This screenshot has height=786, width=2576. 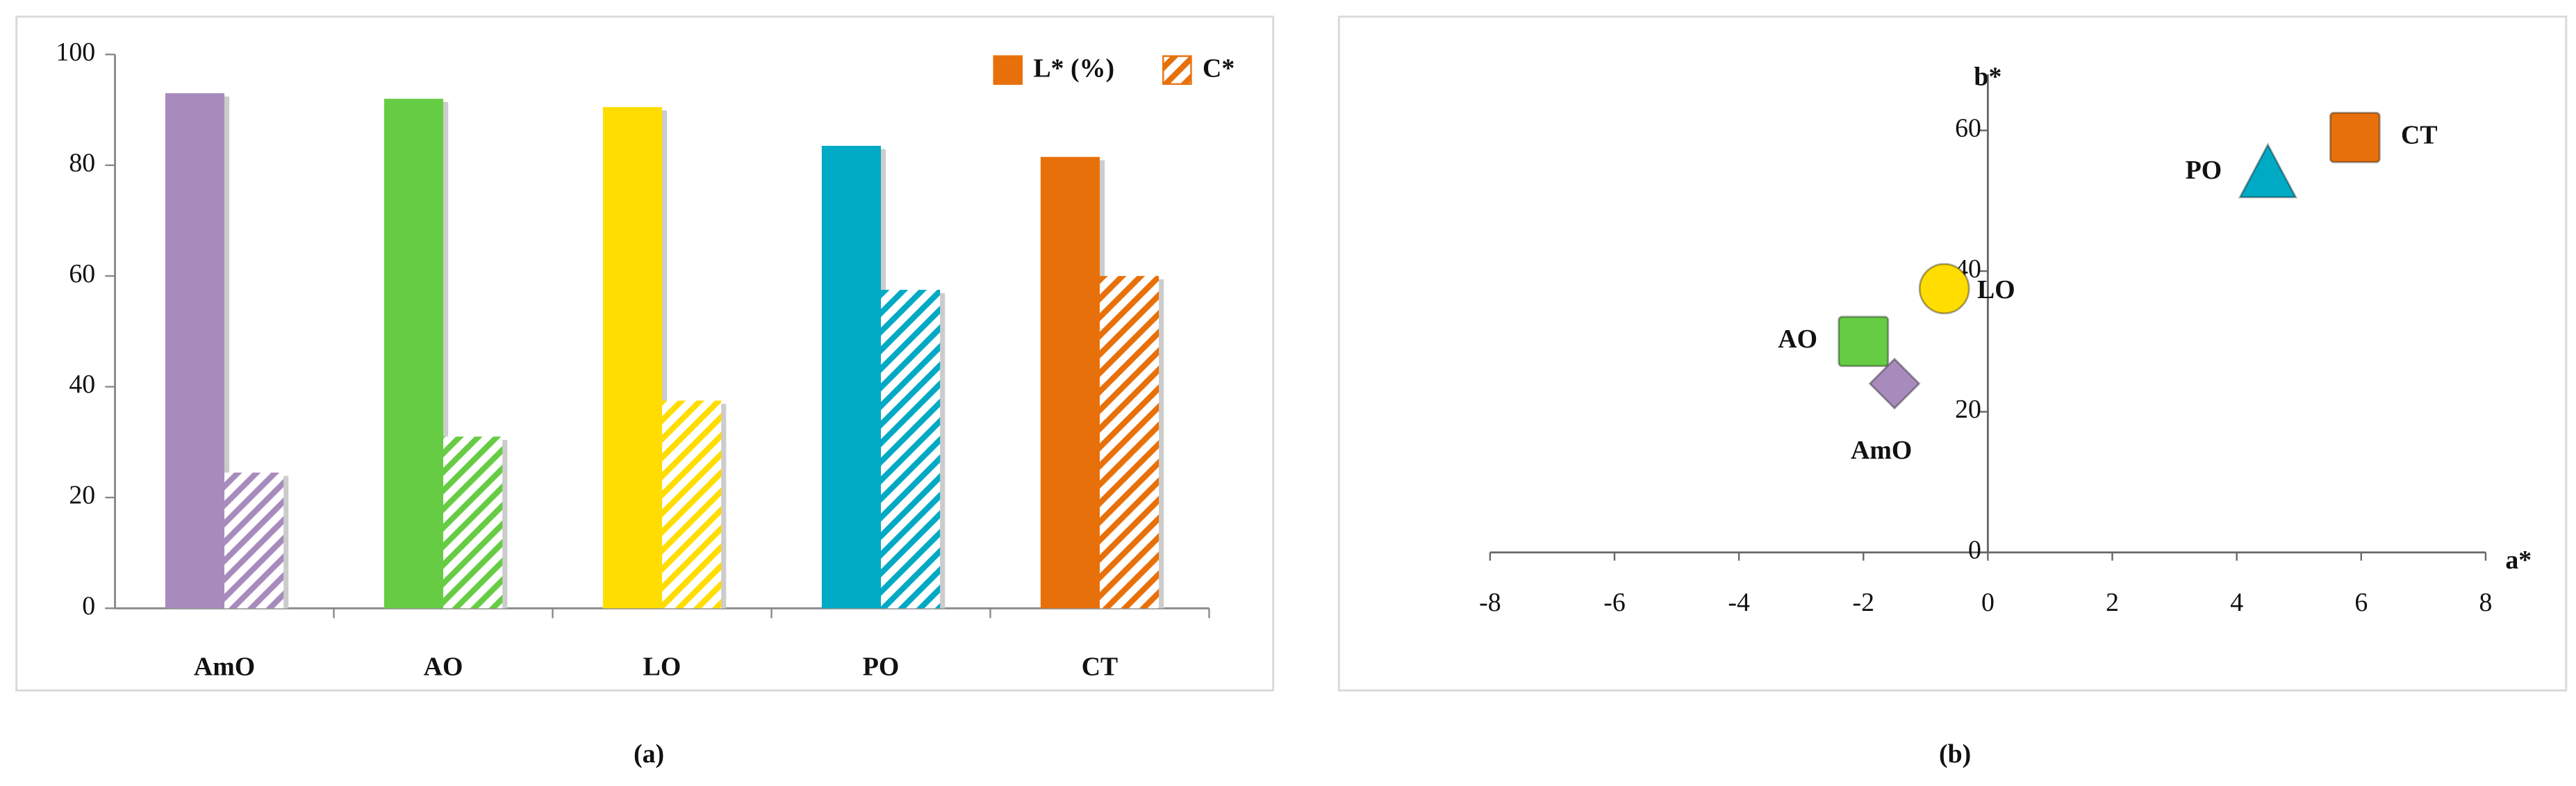 I want to click on x-tick-label: 4, so click(x=2237, y=602).